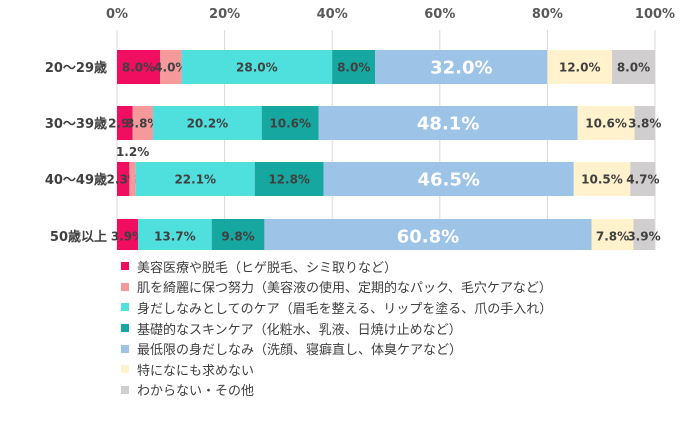  What do you see at coordinates (76, 68) in the screenshot?
I see `category-label: 20〜29歳` at bounding box center [76, 68].